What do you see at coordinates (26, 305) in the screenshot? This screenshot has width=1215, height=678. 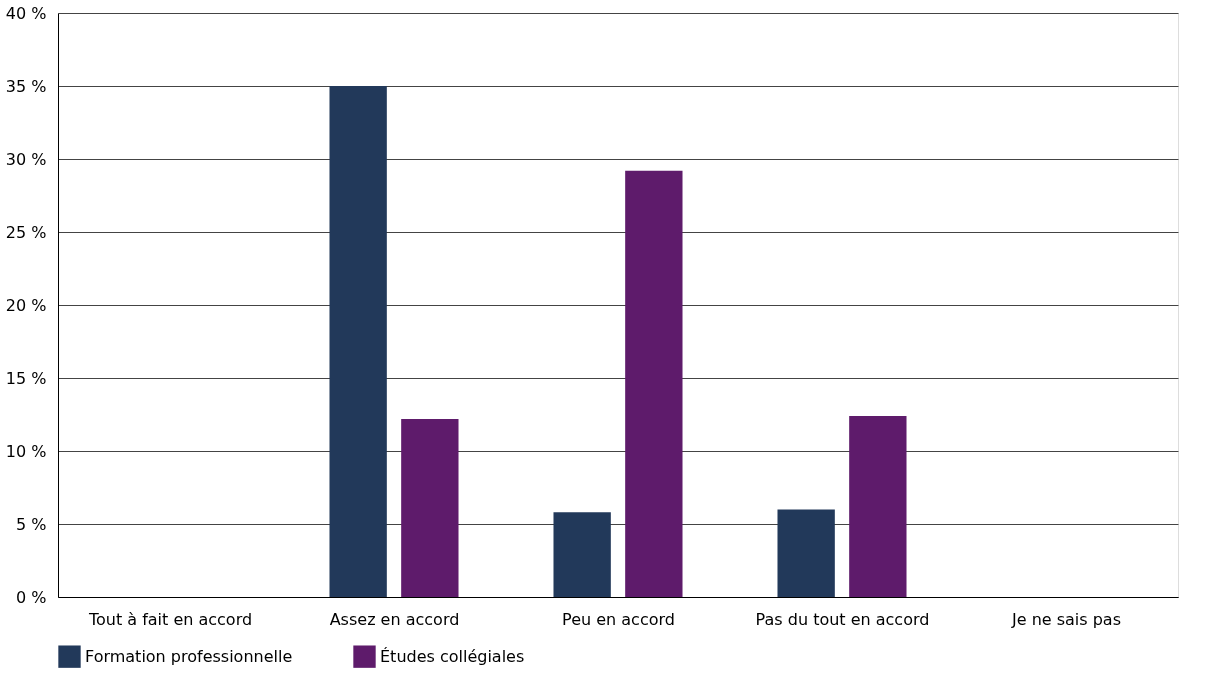 I see `y-tick-label: 20 %` at bounding box center [26, 305].